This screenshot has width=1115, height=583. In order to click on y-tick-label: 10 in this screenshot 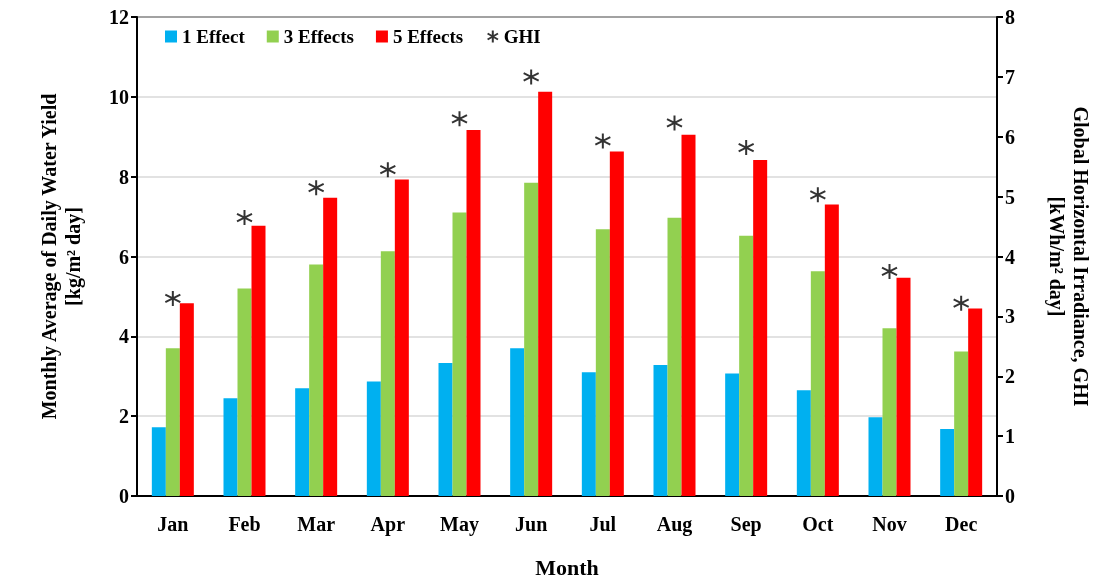, I will do `click(119, 96)`.